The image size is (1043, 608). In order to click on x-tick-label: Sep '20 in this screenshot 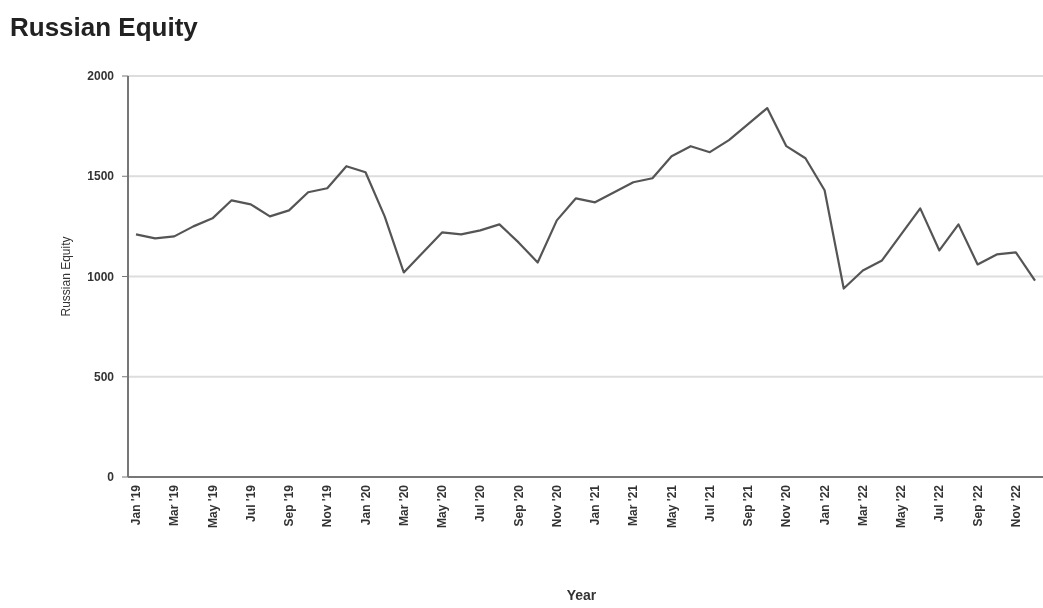, I will do `click(518, 505)`.